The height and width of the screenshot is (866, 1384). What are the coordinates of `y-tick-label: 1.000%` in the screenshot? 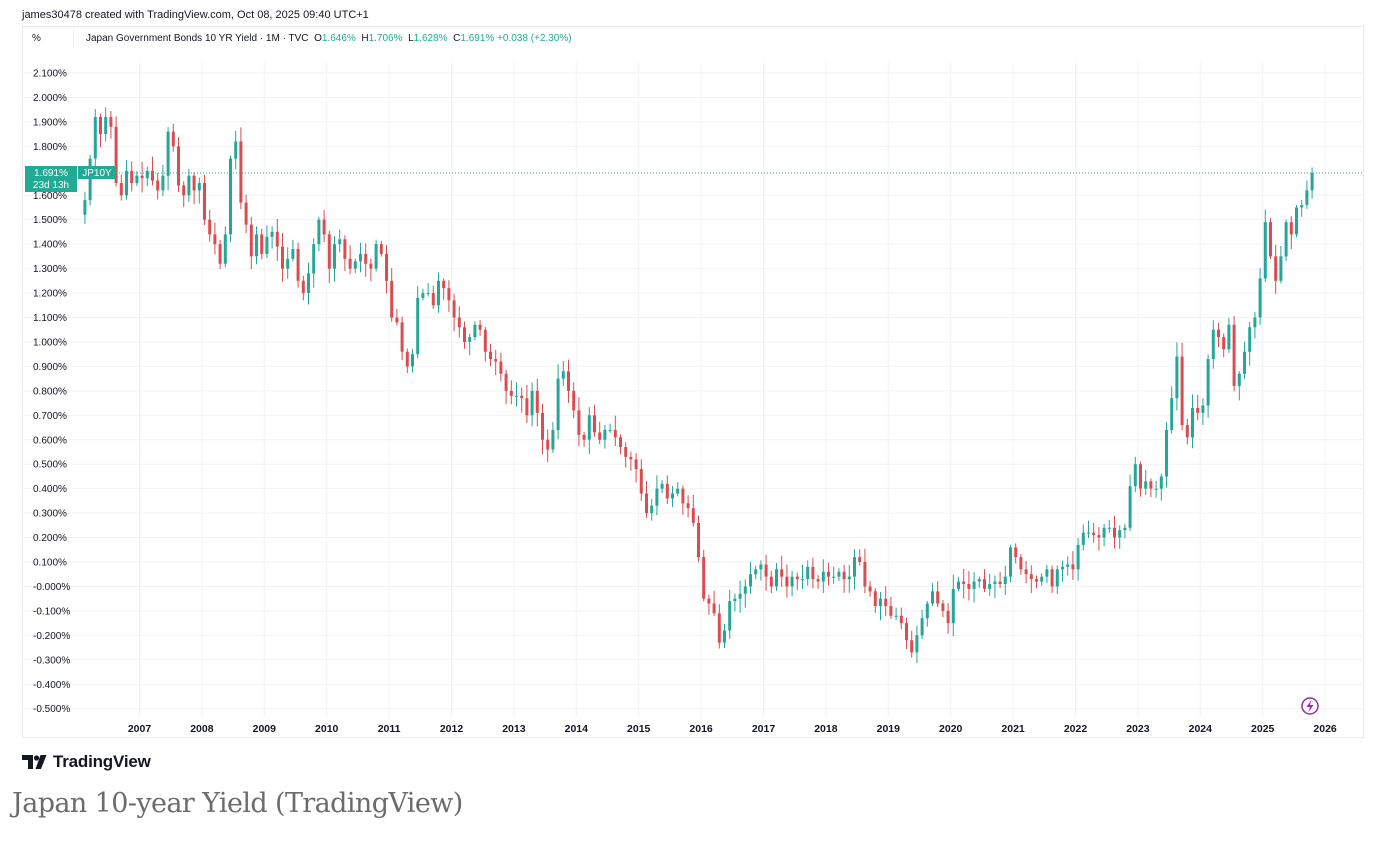 It's located at (50, 342).